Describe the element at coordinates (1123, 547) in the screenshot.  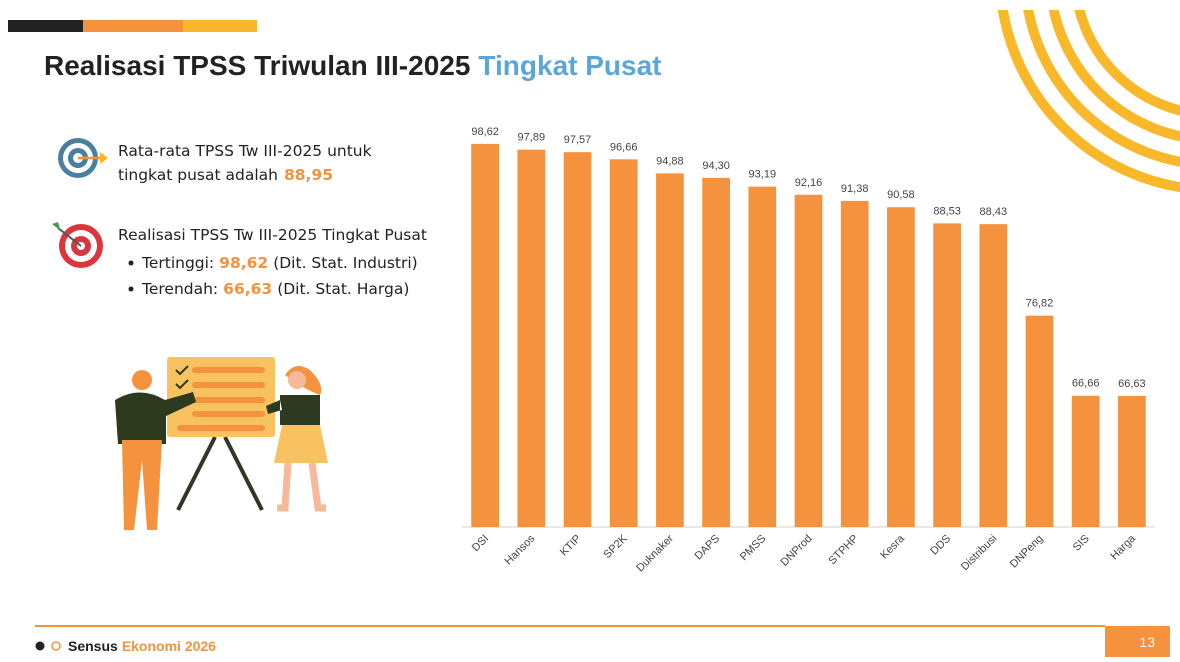
I see `x-tick-label: Harga` at that location.